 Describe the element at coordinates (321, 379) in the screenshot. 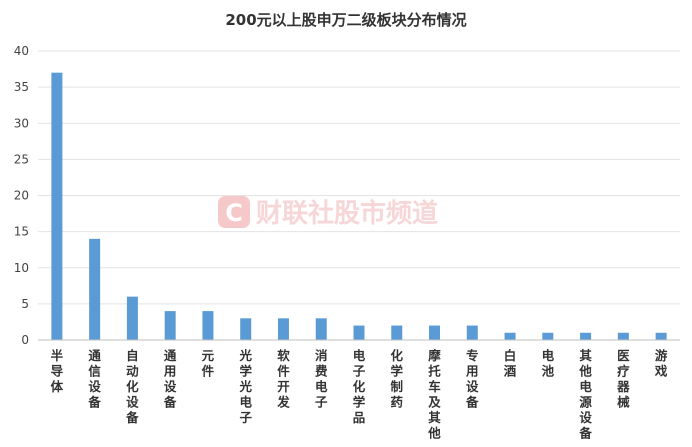

I see `x-category-label: 消费电子` at that location.